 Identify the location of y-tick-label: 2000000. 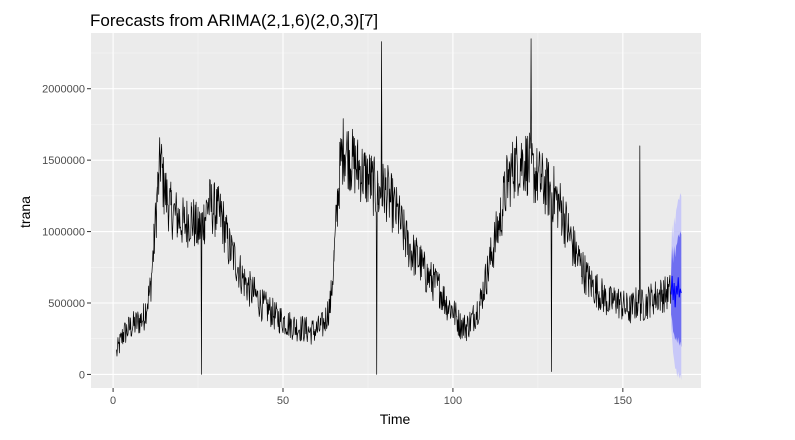
(63, 90).